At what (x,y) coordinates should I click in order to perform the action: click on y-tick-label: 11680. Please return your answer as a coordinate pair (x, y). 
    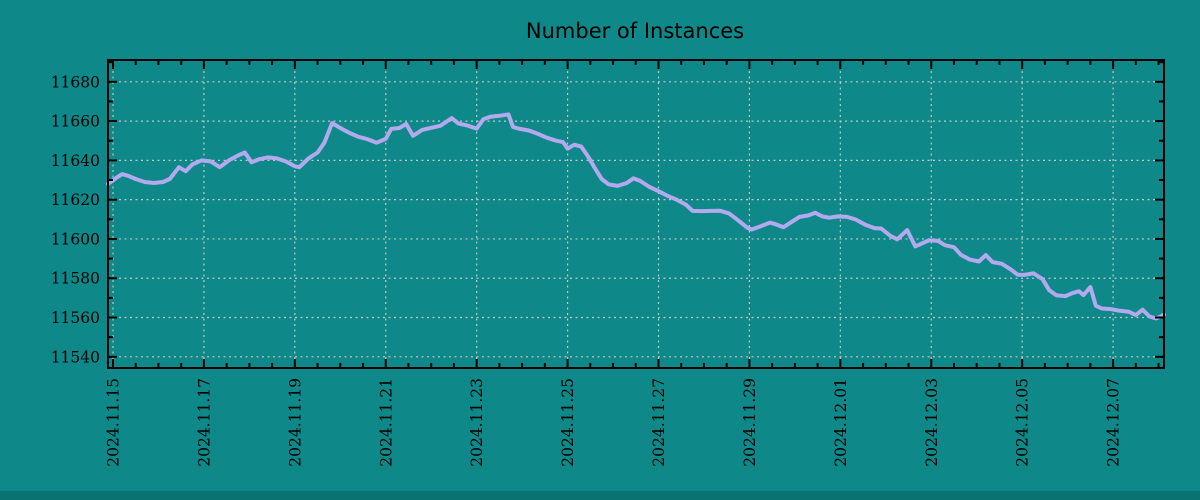
    Looking at the image, I should click on (75, 82).